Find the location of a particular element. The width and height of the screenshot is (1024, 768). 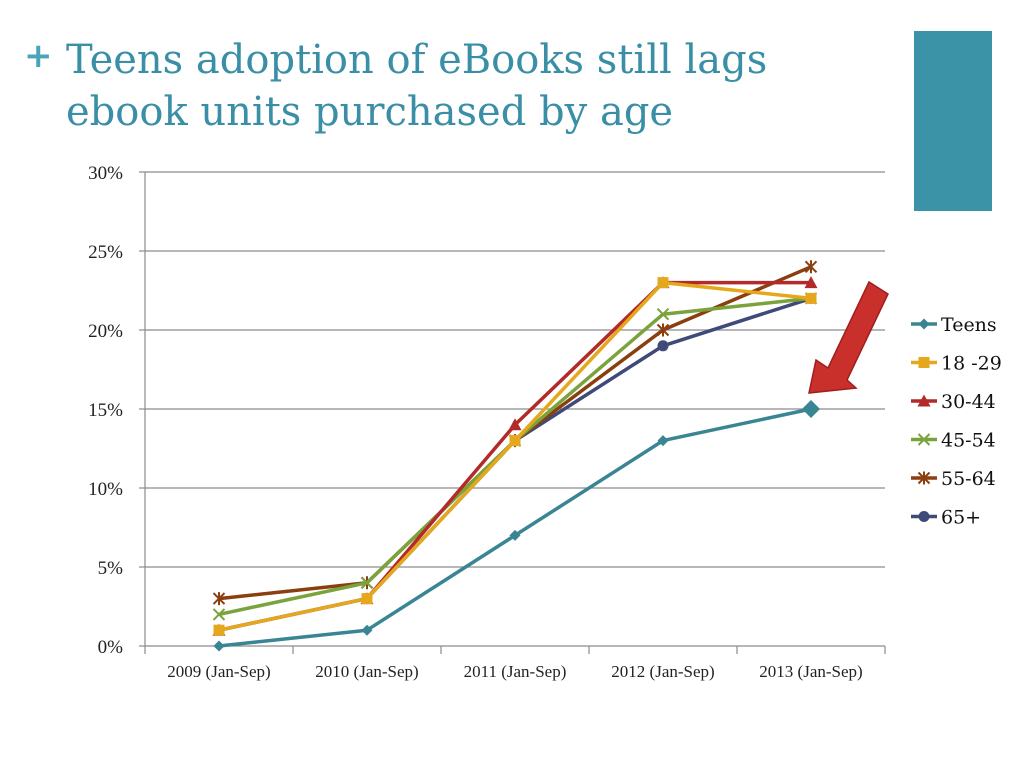

decorative-accent-bar is located at coordinates (953, 121).